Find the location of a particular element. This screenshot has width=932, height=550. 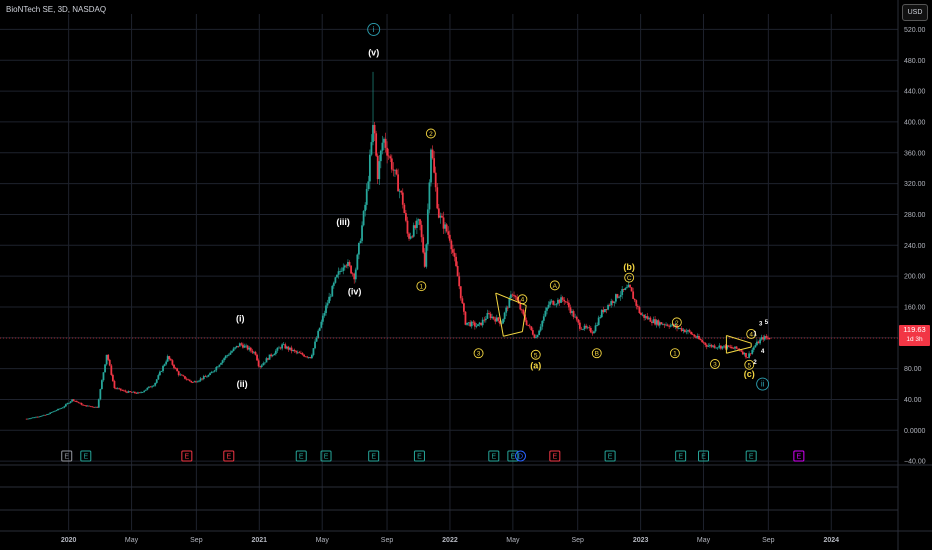

event-marker: D is located at coordinates (520, 456).